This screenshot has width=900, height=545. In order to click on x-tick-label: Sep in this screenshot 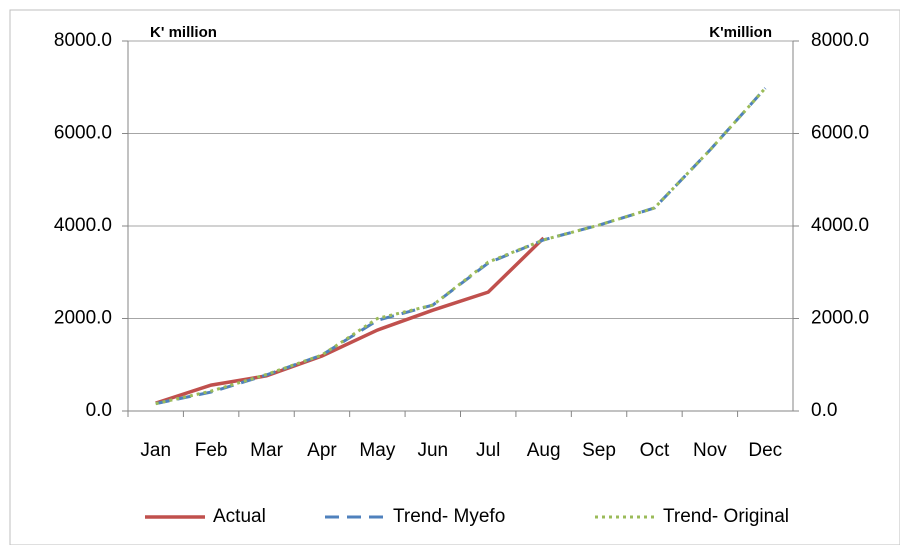, I will do `click(599, 450)`.